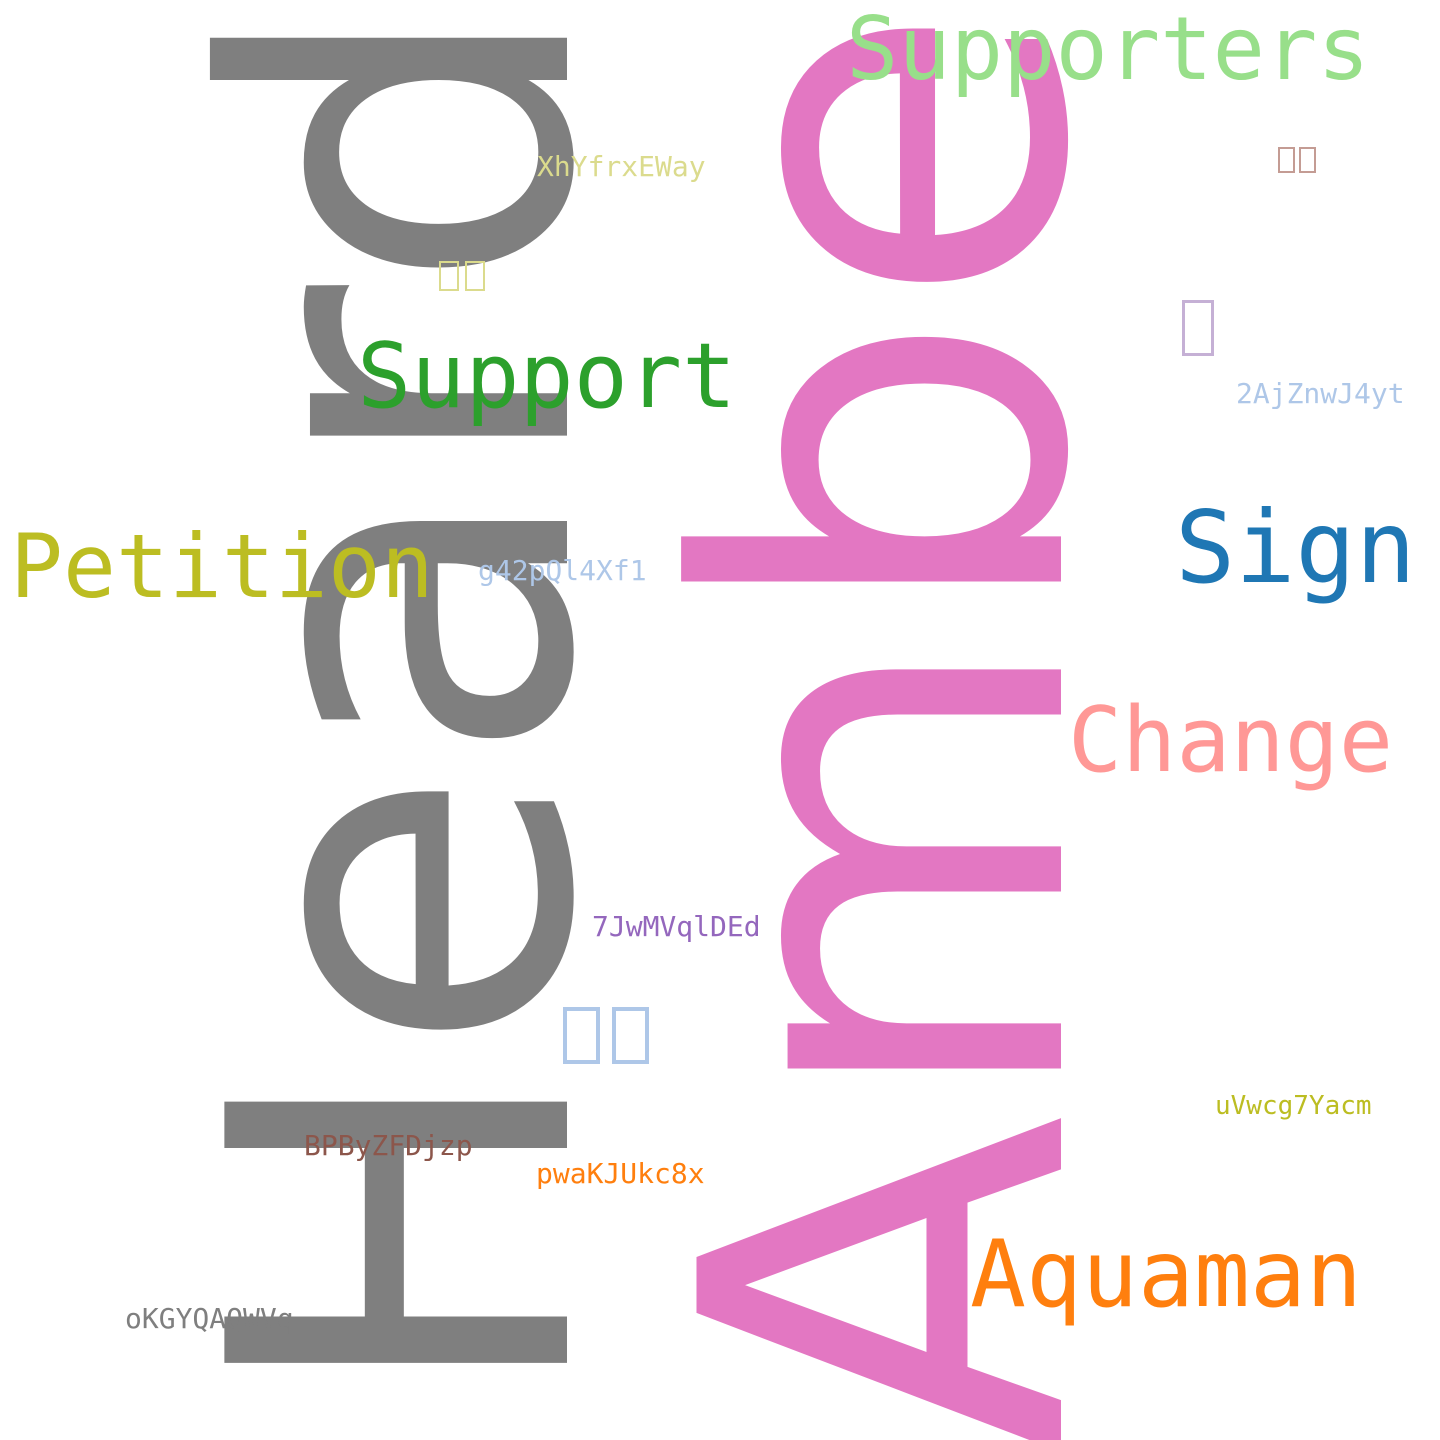 This screenshot has width=1440, height=1440. What do you see at coordinates (462, 277) in the screenshot?
I see `glyph-box-upper-left` at bounding box center [462, 277].